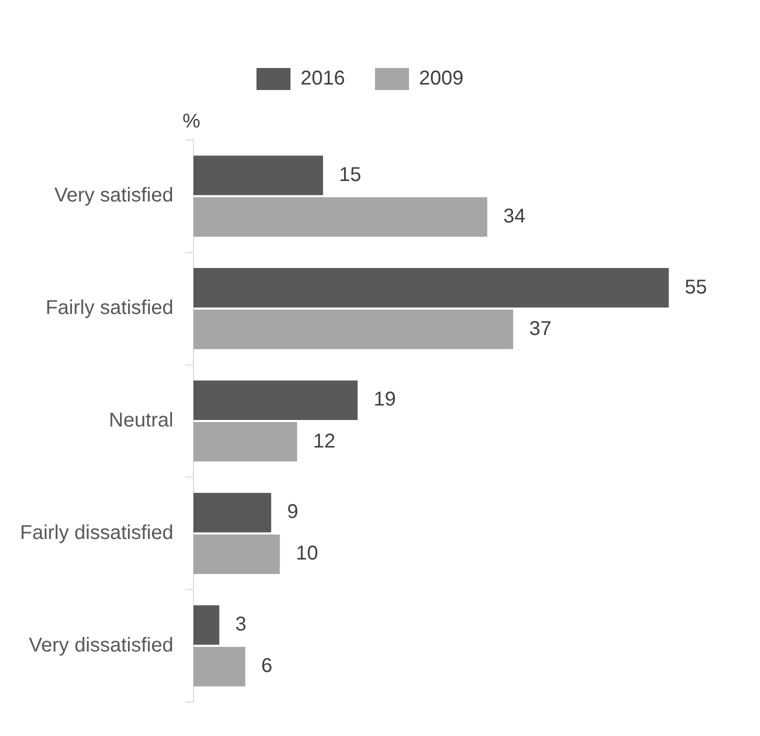  Describe the element at coordinates (110, 308) in the screenshot. I see `y-tick-label: Fairly satisfied` at that location.